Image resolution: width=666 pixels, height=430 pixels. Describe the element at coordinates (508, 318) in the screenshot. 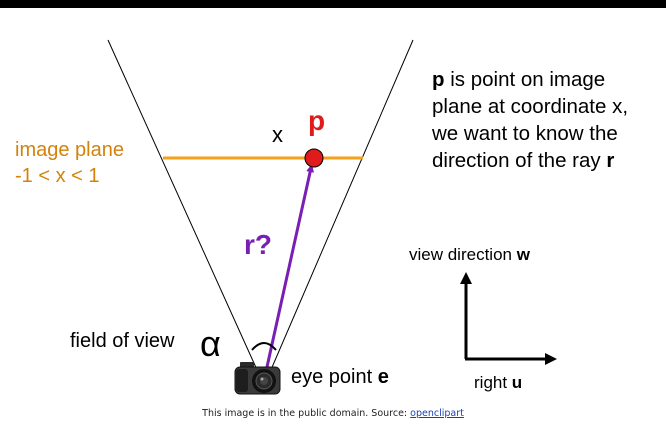

I see `axes-icon` at that location.